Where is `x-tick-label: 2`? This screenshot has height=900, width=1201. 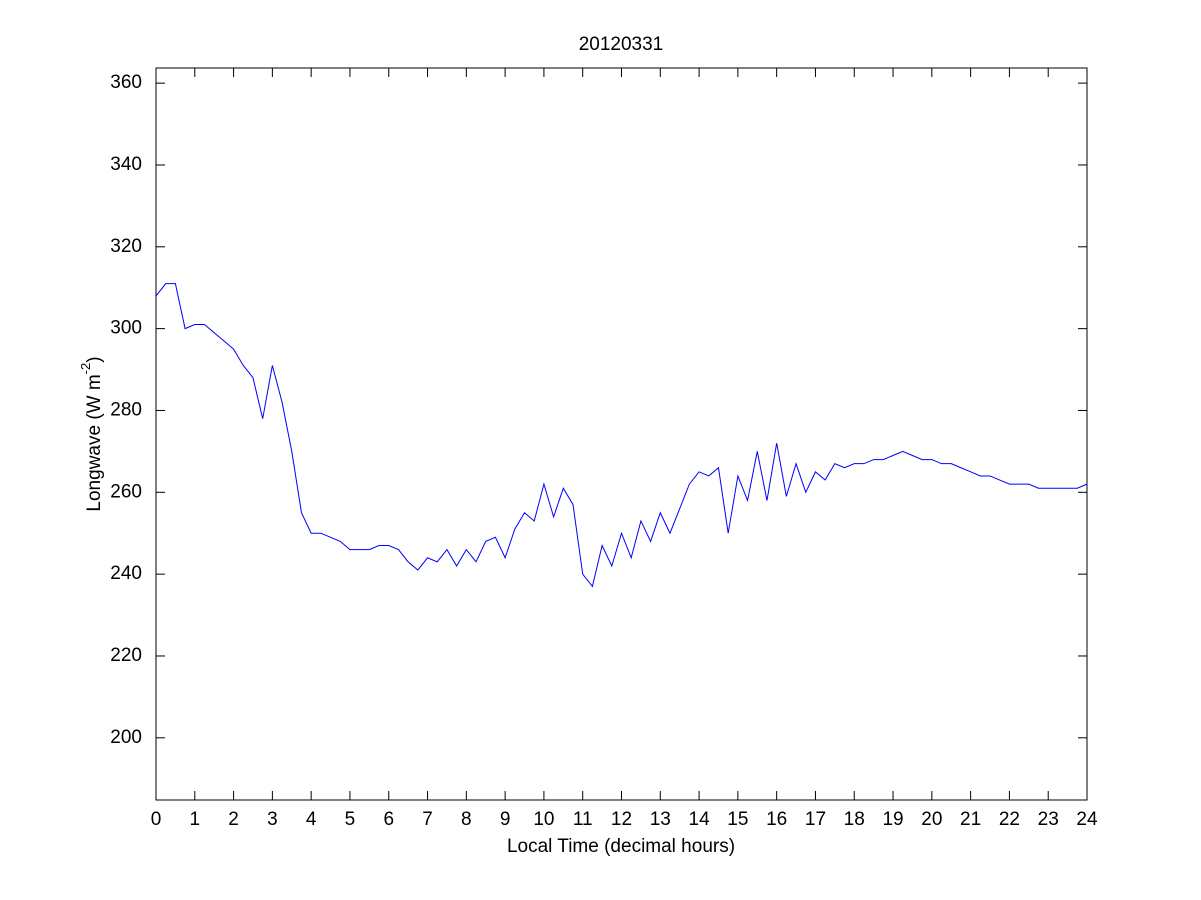 x-tick-label: 2 is located at coordinates (233, 819).